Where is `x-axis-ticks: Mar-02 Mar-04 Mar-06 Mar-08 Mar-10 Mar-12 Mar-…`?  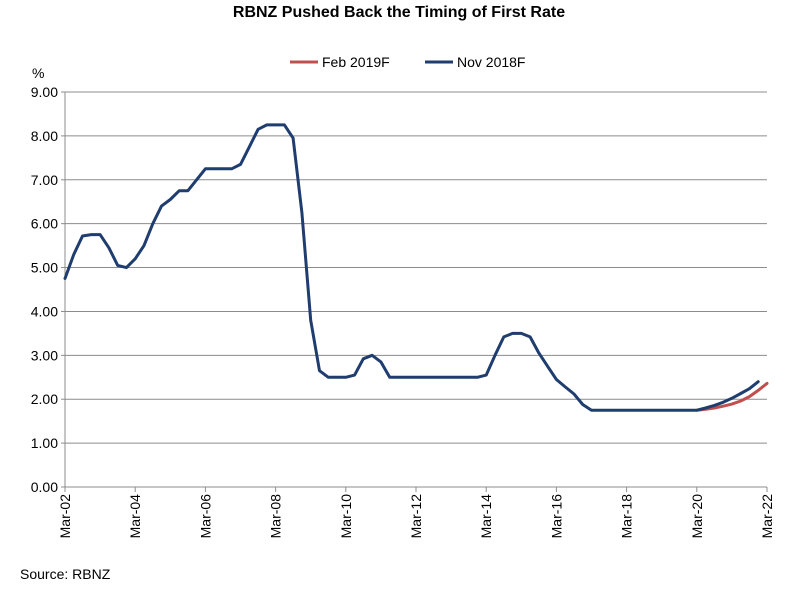
x-axis-ticks: Mar-02 Mar-04 Mar-06 Mar-08 Mar-10 Mar-12 Mar-… is located at coordinates (416, 512).